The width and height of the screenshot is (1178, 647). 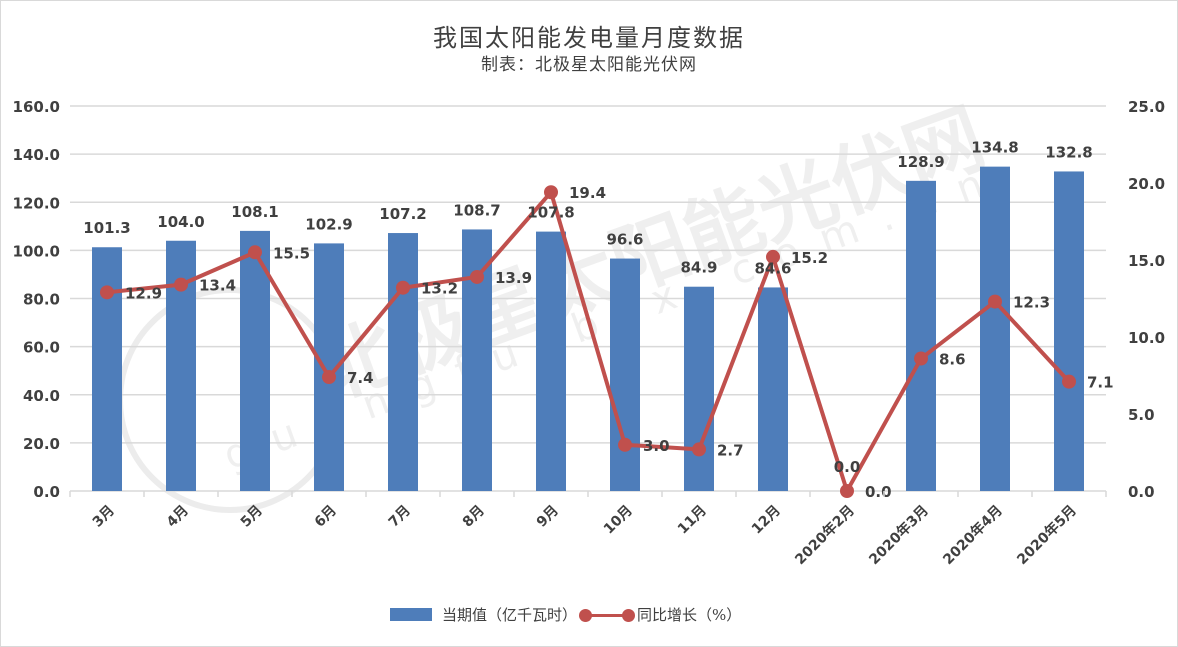 I want to click on svg-text: 12月, so click(x=766, y=520).